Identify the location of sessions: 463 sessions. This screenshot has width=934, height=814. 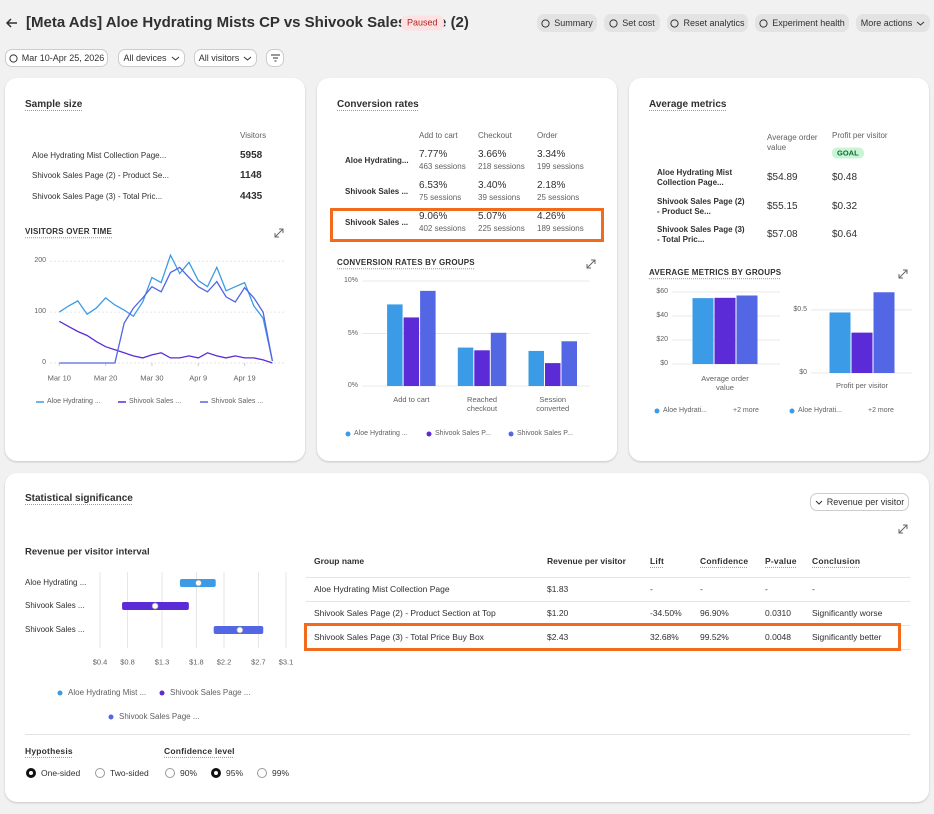
(442, 167).